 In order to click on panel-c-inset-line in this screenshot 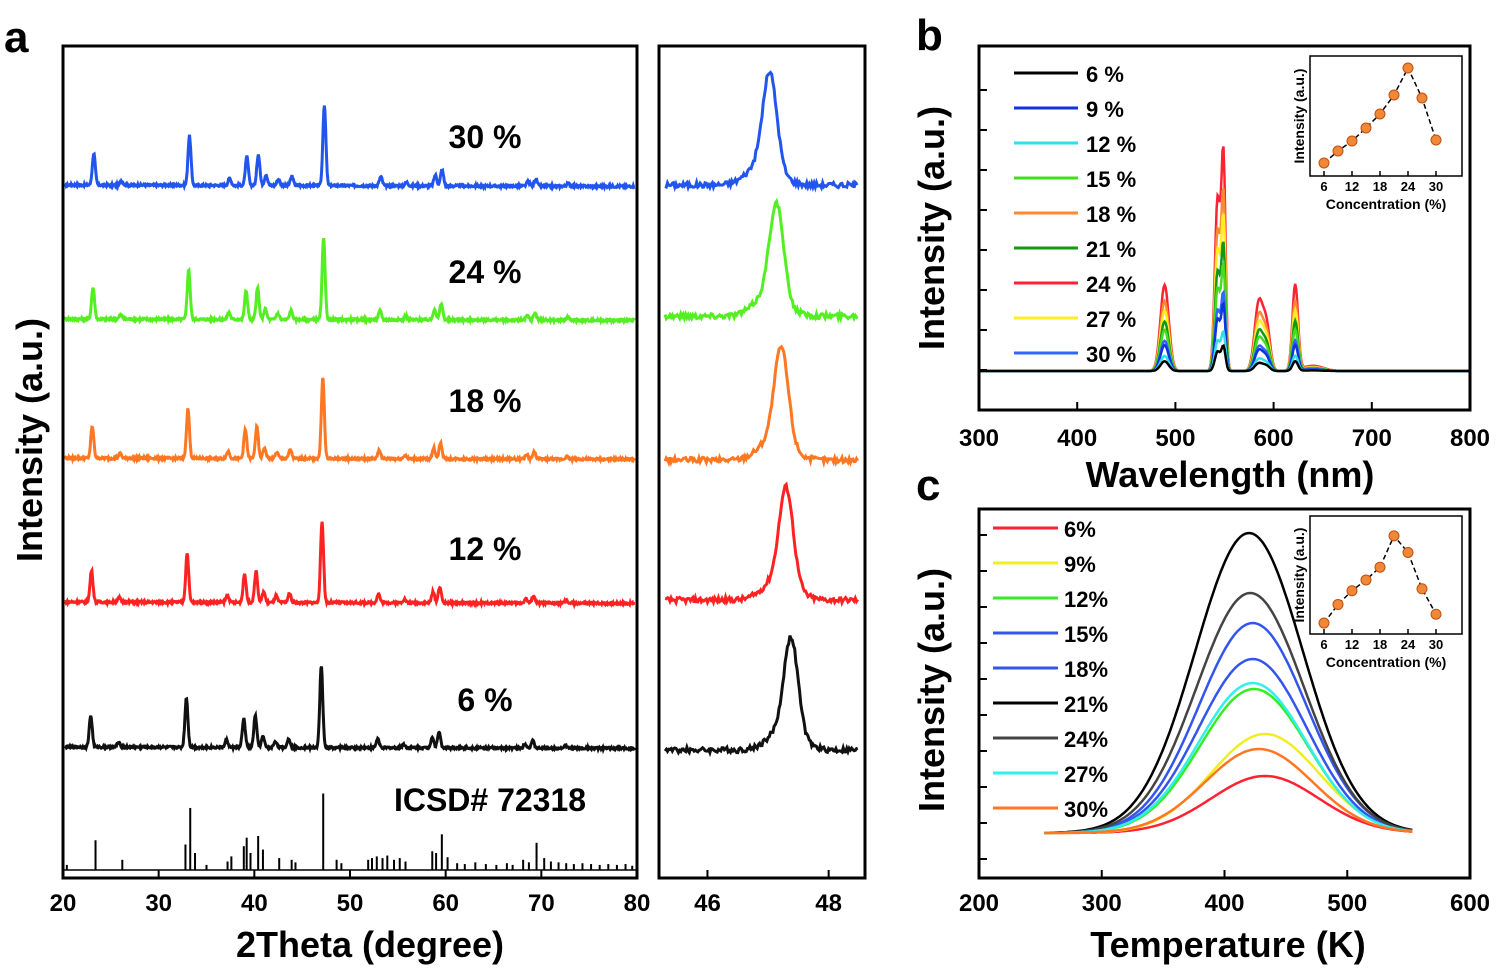, I will do `click(1380, 579)`.